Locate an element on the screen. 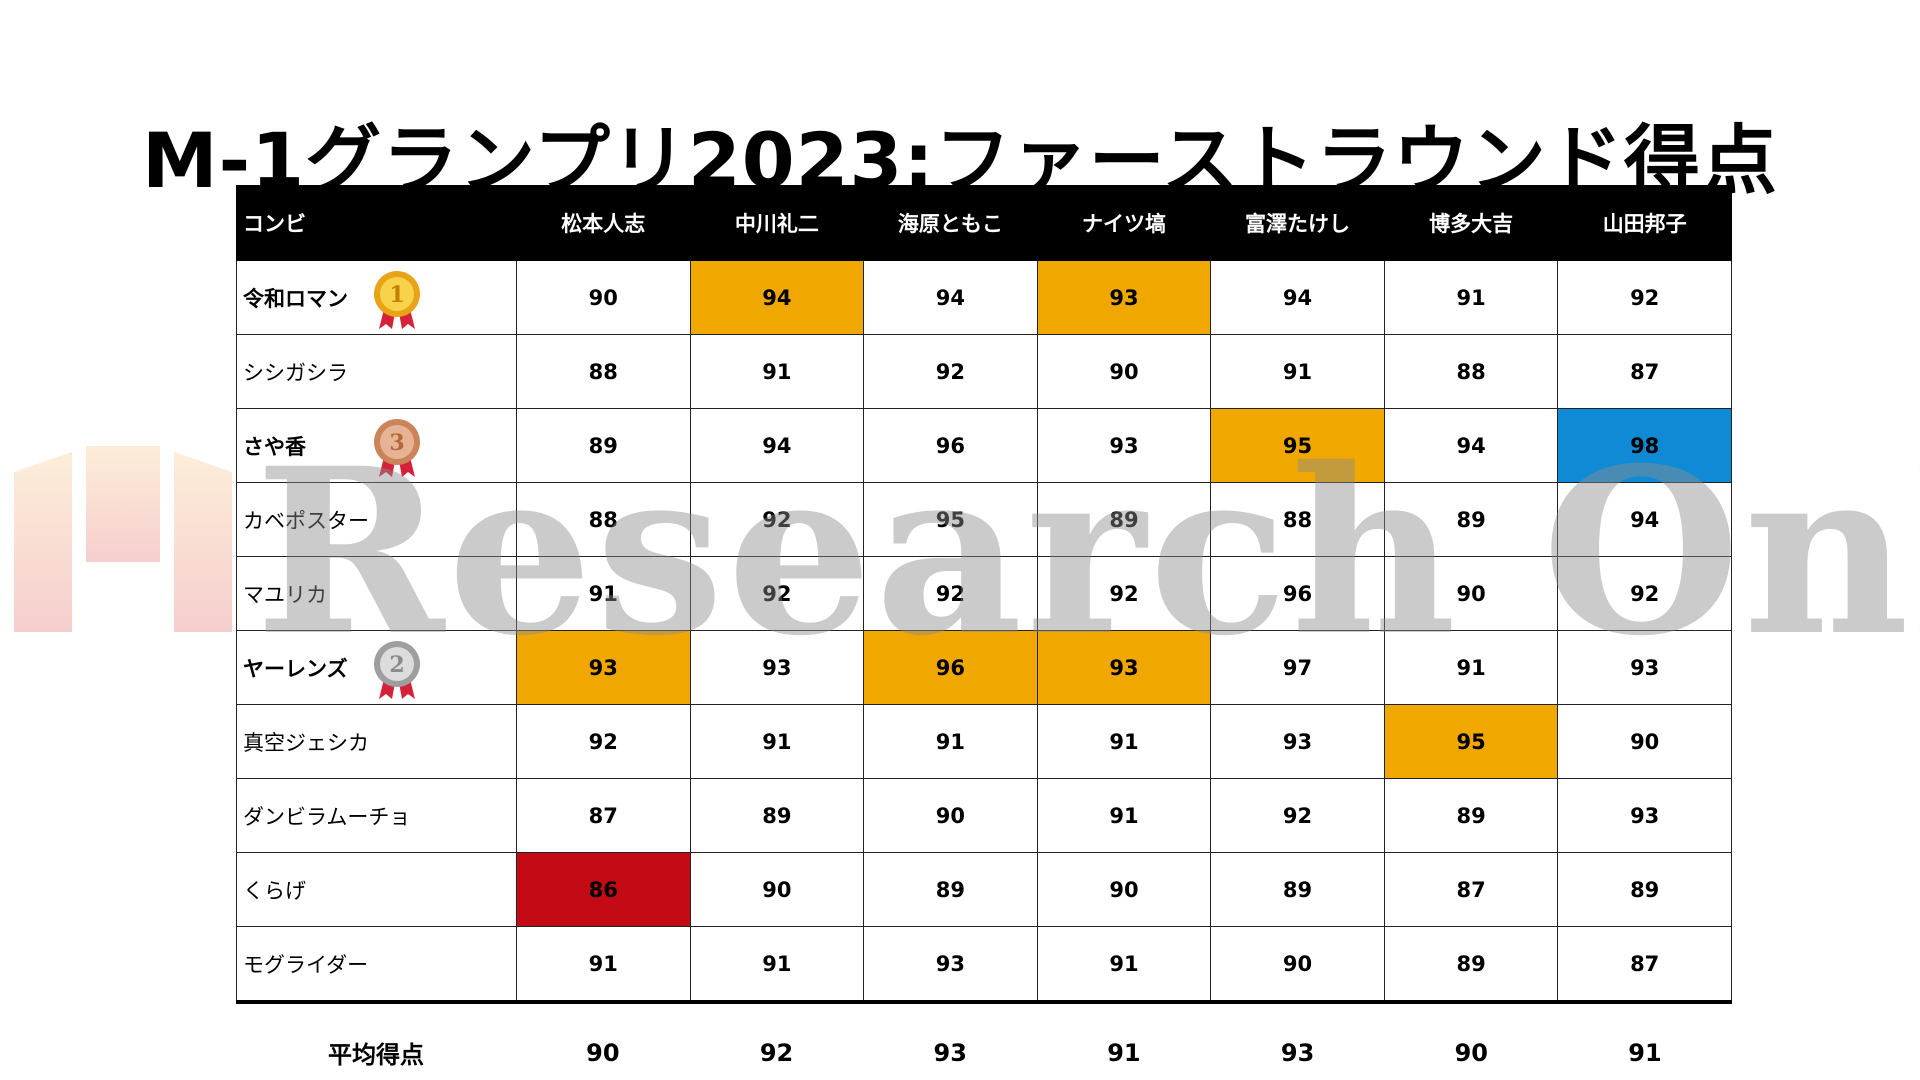  average-row: 平均得点 90 92 93 91 93 90 91 is located at coordinates (984, 1052).